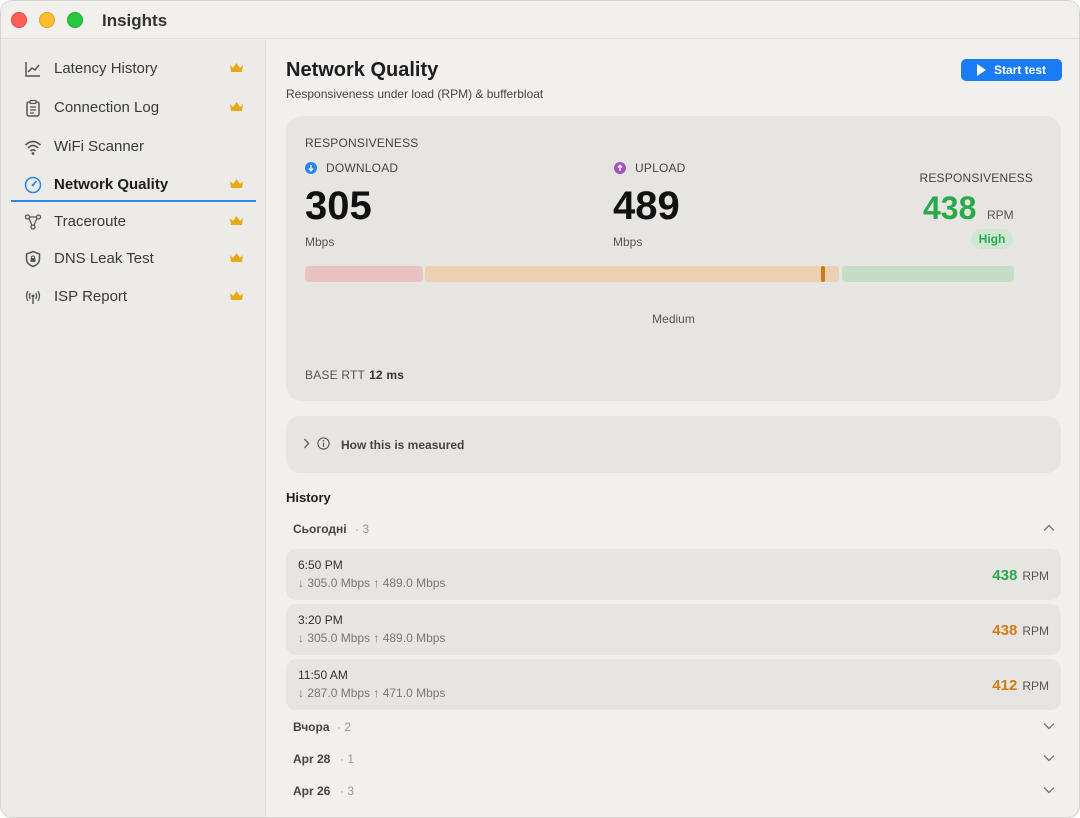 Image resolution: width=1080 pixels, height=818 pixels. Describe the element at coordinates (620, 168) in the screenshot. I see `upload-arrow-icon` at that location.